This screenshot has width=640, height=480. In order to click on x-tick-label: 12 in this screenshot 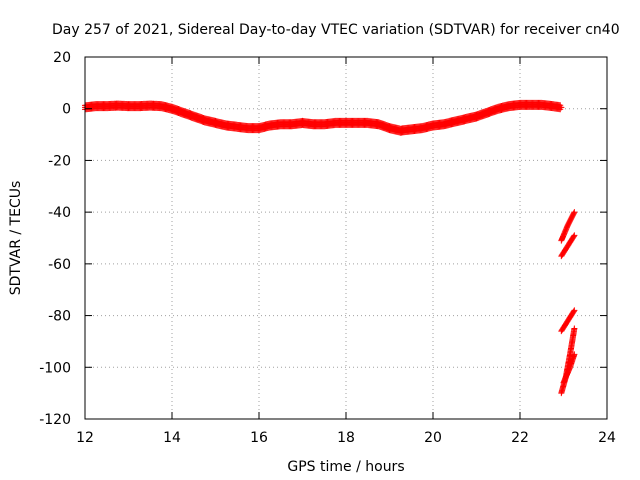, I will do `click(85, 438)`.